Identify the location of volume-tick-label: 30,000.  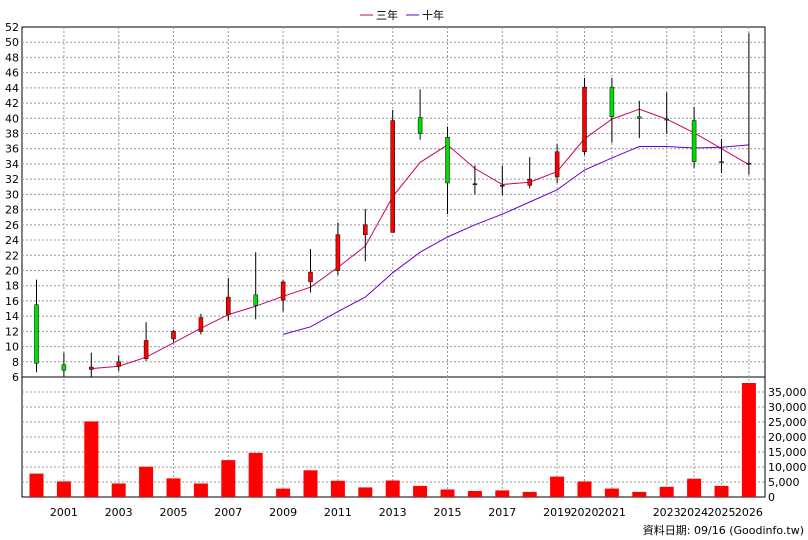
(787, 407).